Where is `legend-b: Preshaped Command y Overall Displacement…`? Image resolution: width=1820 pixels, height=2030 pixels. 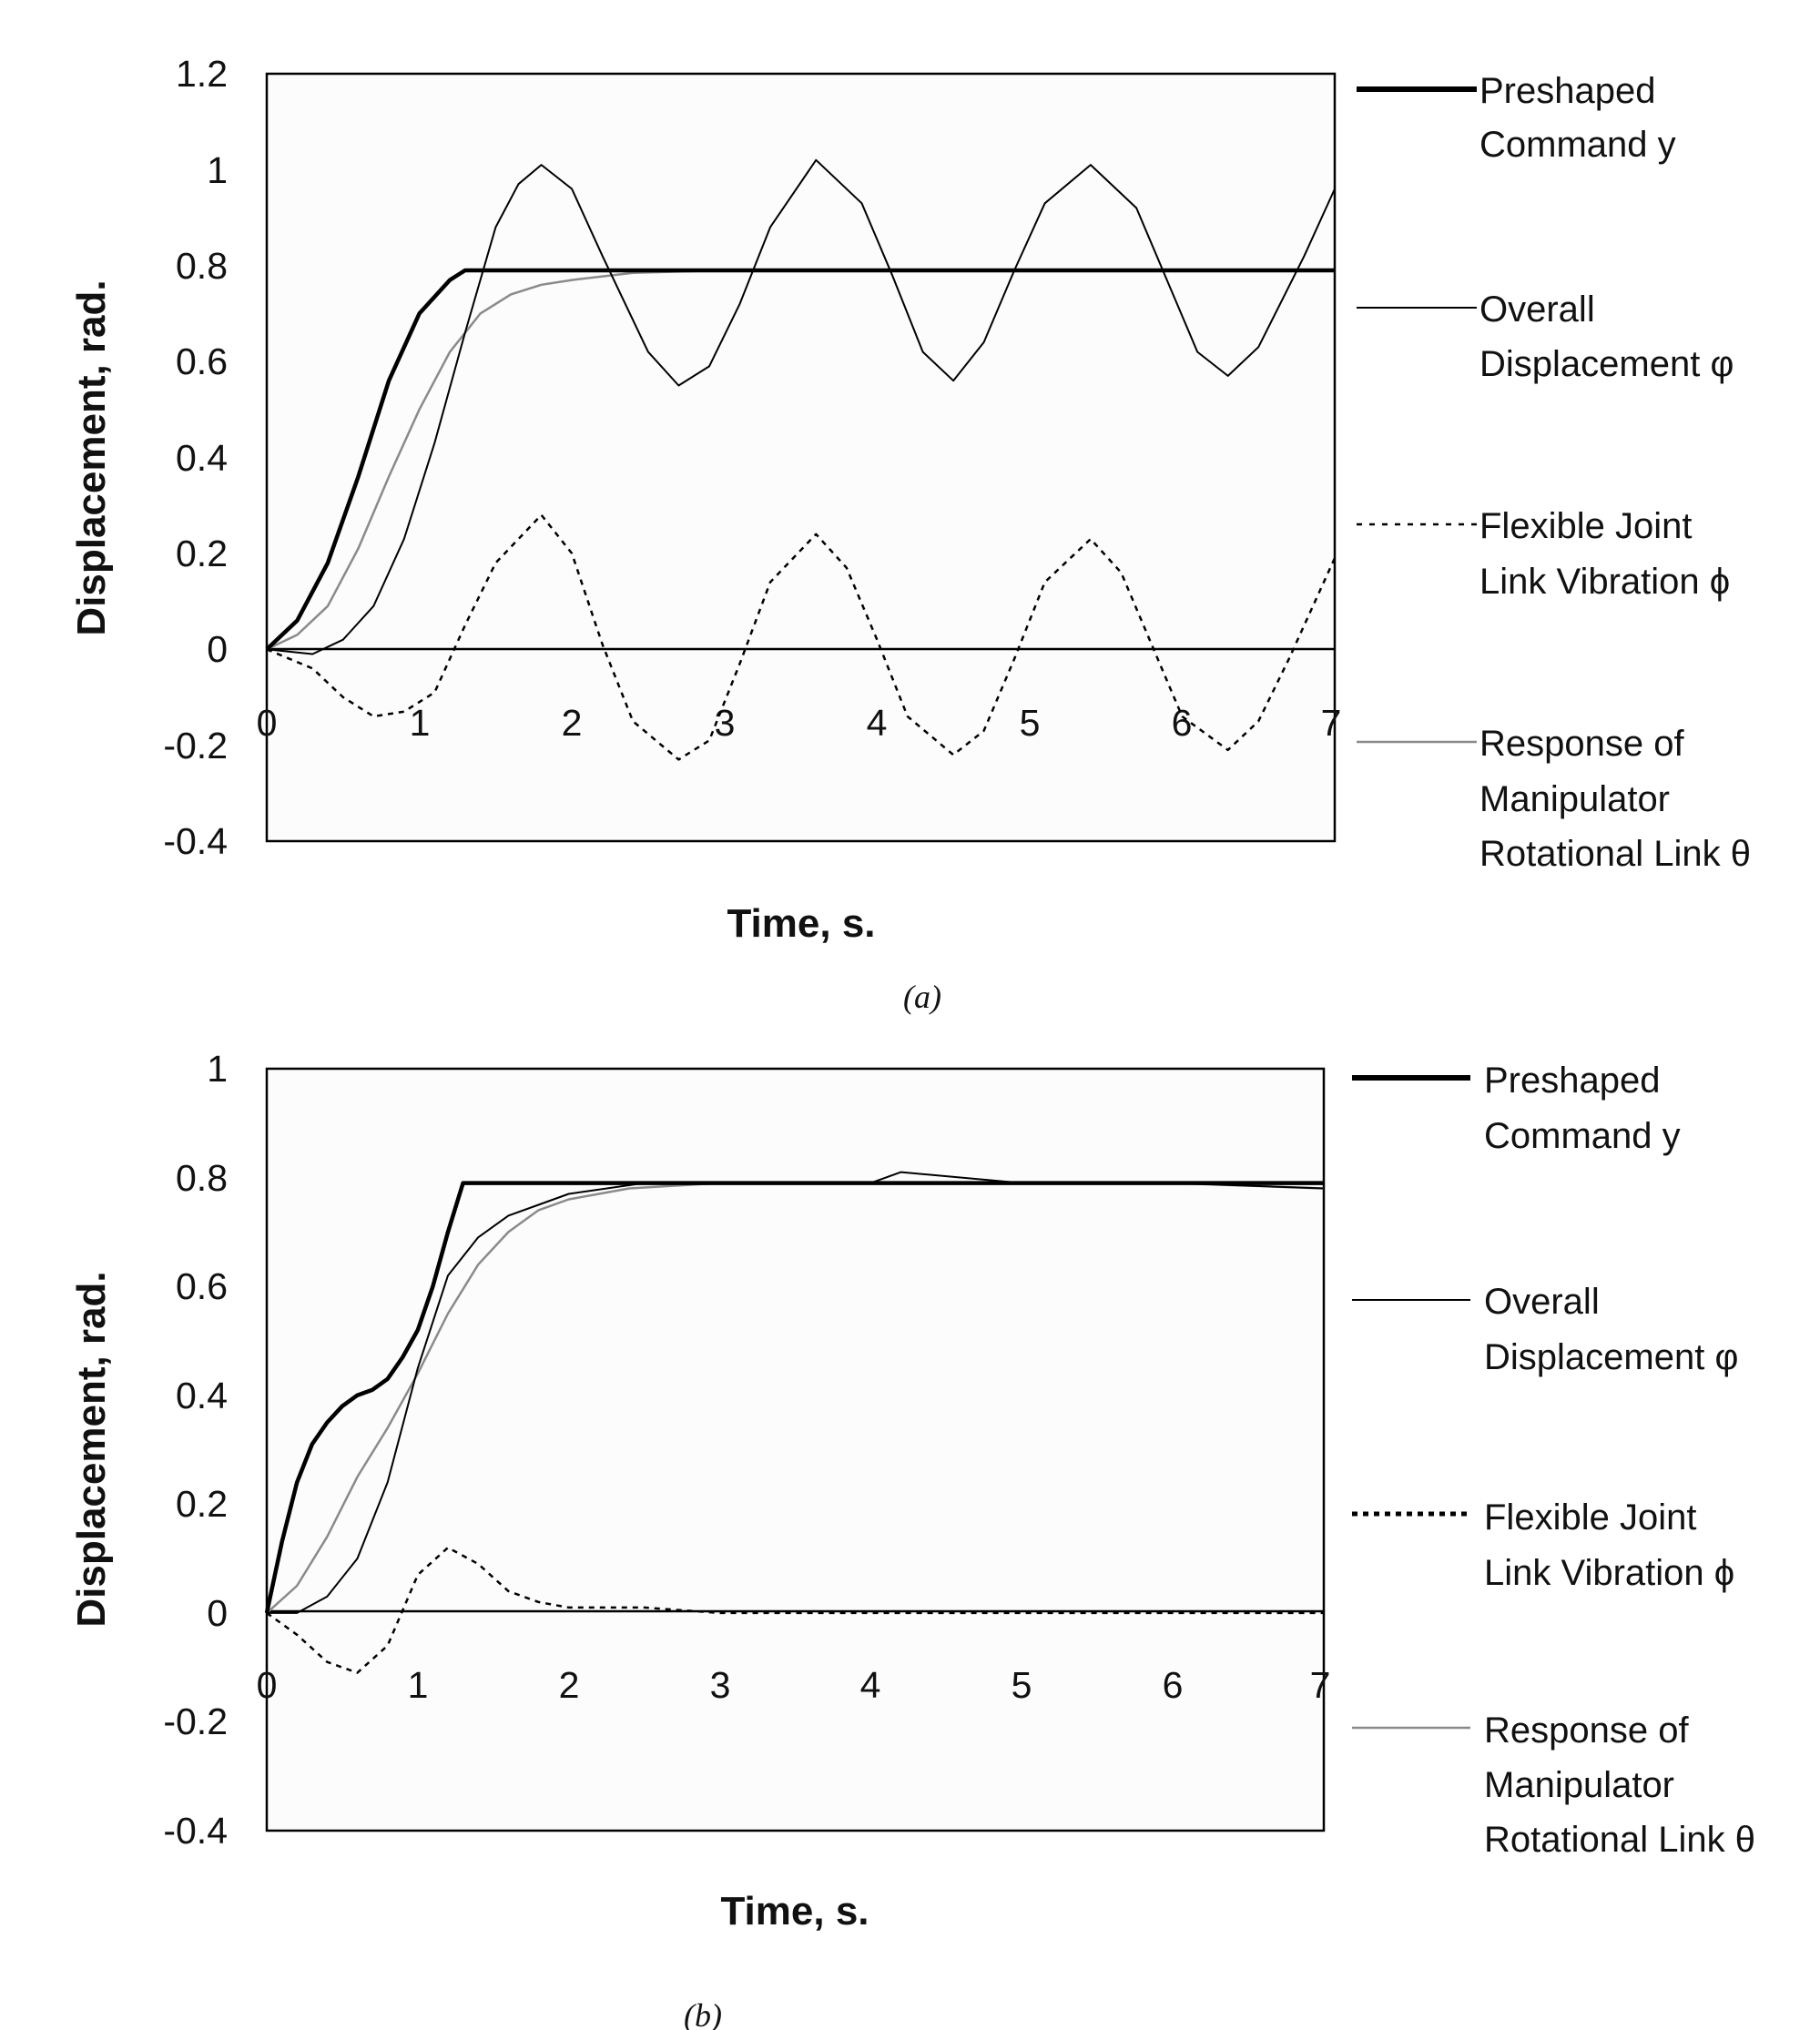 legend-b: Preshaped Command y Overall Displacement… is located at coordinates (1554, 1460).